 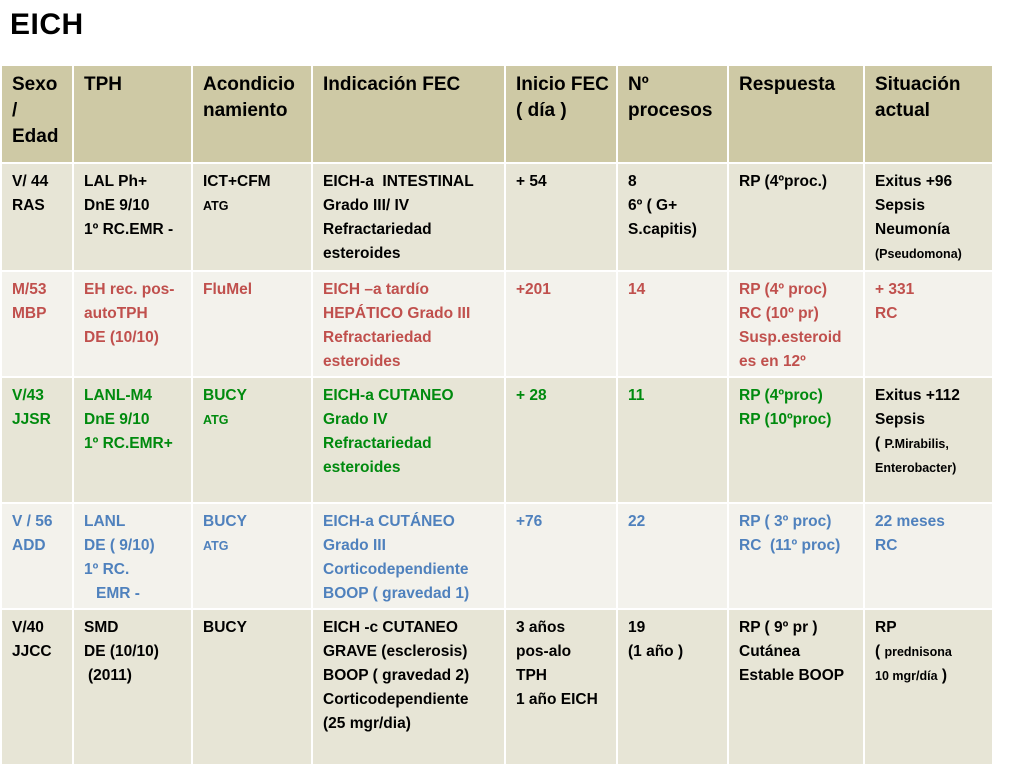 I want to click on cell-sexo-edad: V / 56 ADD, so click(x=37, y=556).